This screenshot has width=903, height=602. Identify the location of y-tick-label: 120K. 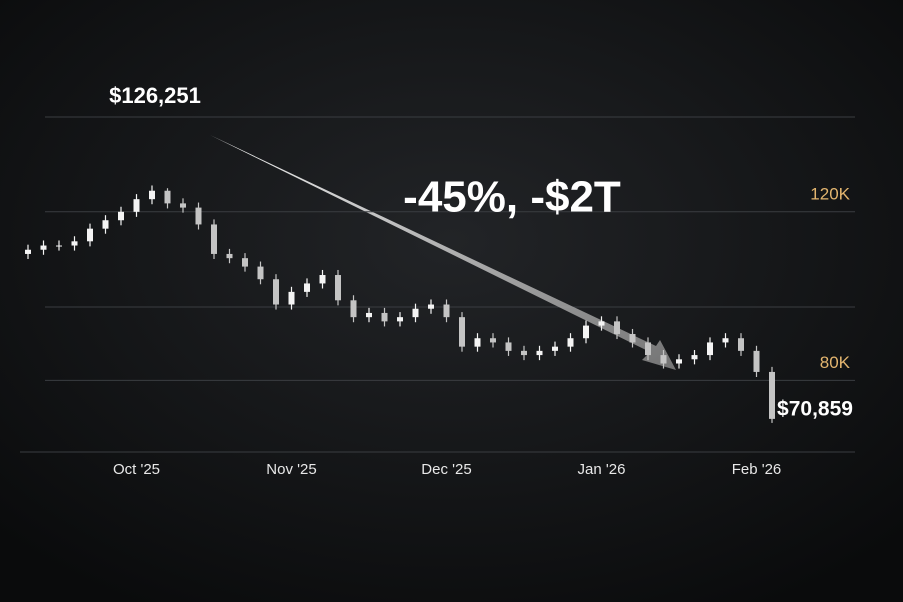
(830, 193).